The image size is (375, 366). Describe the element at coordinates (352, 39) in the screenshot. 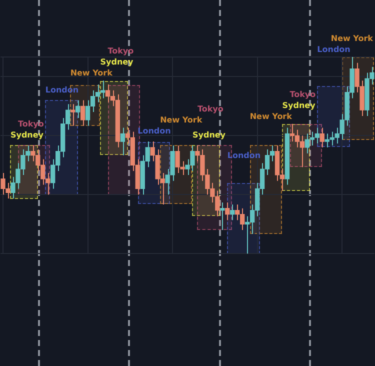

I see `text: New York` at that location.